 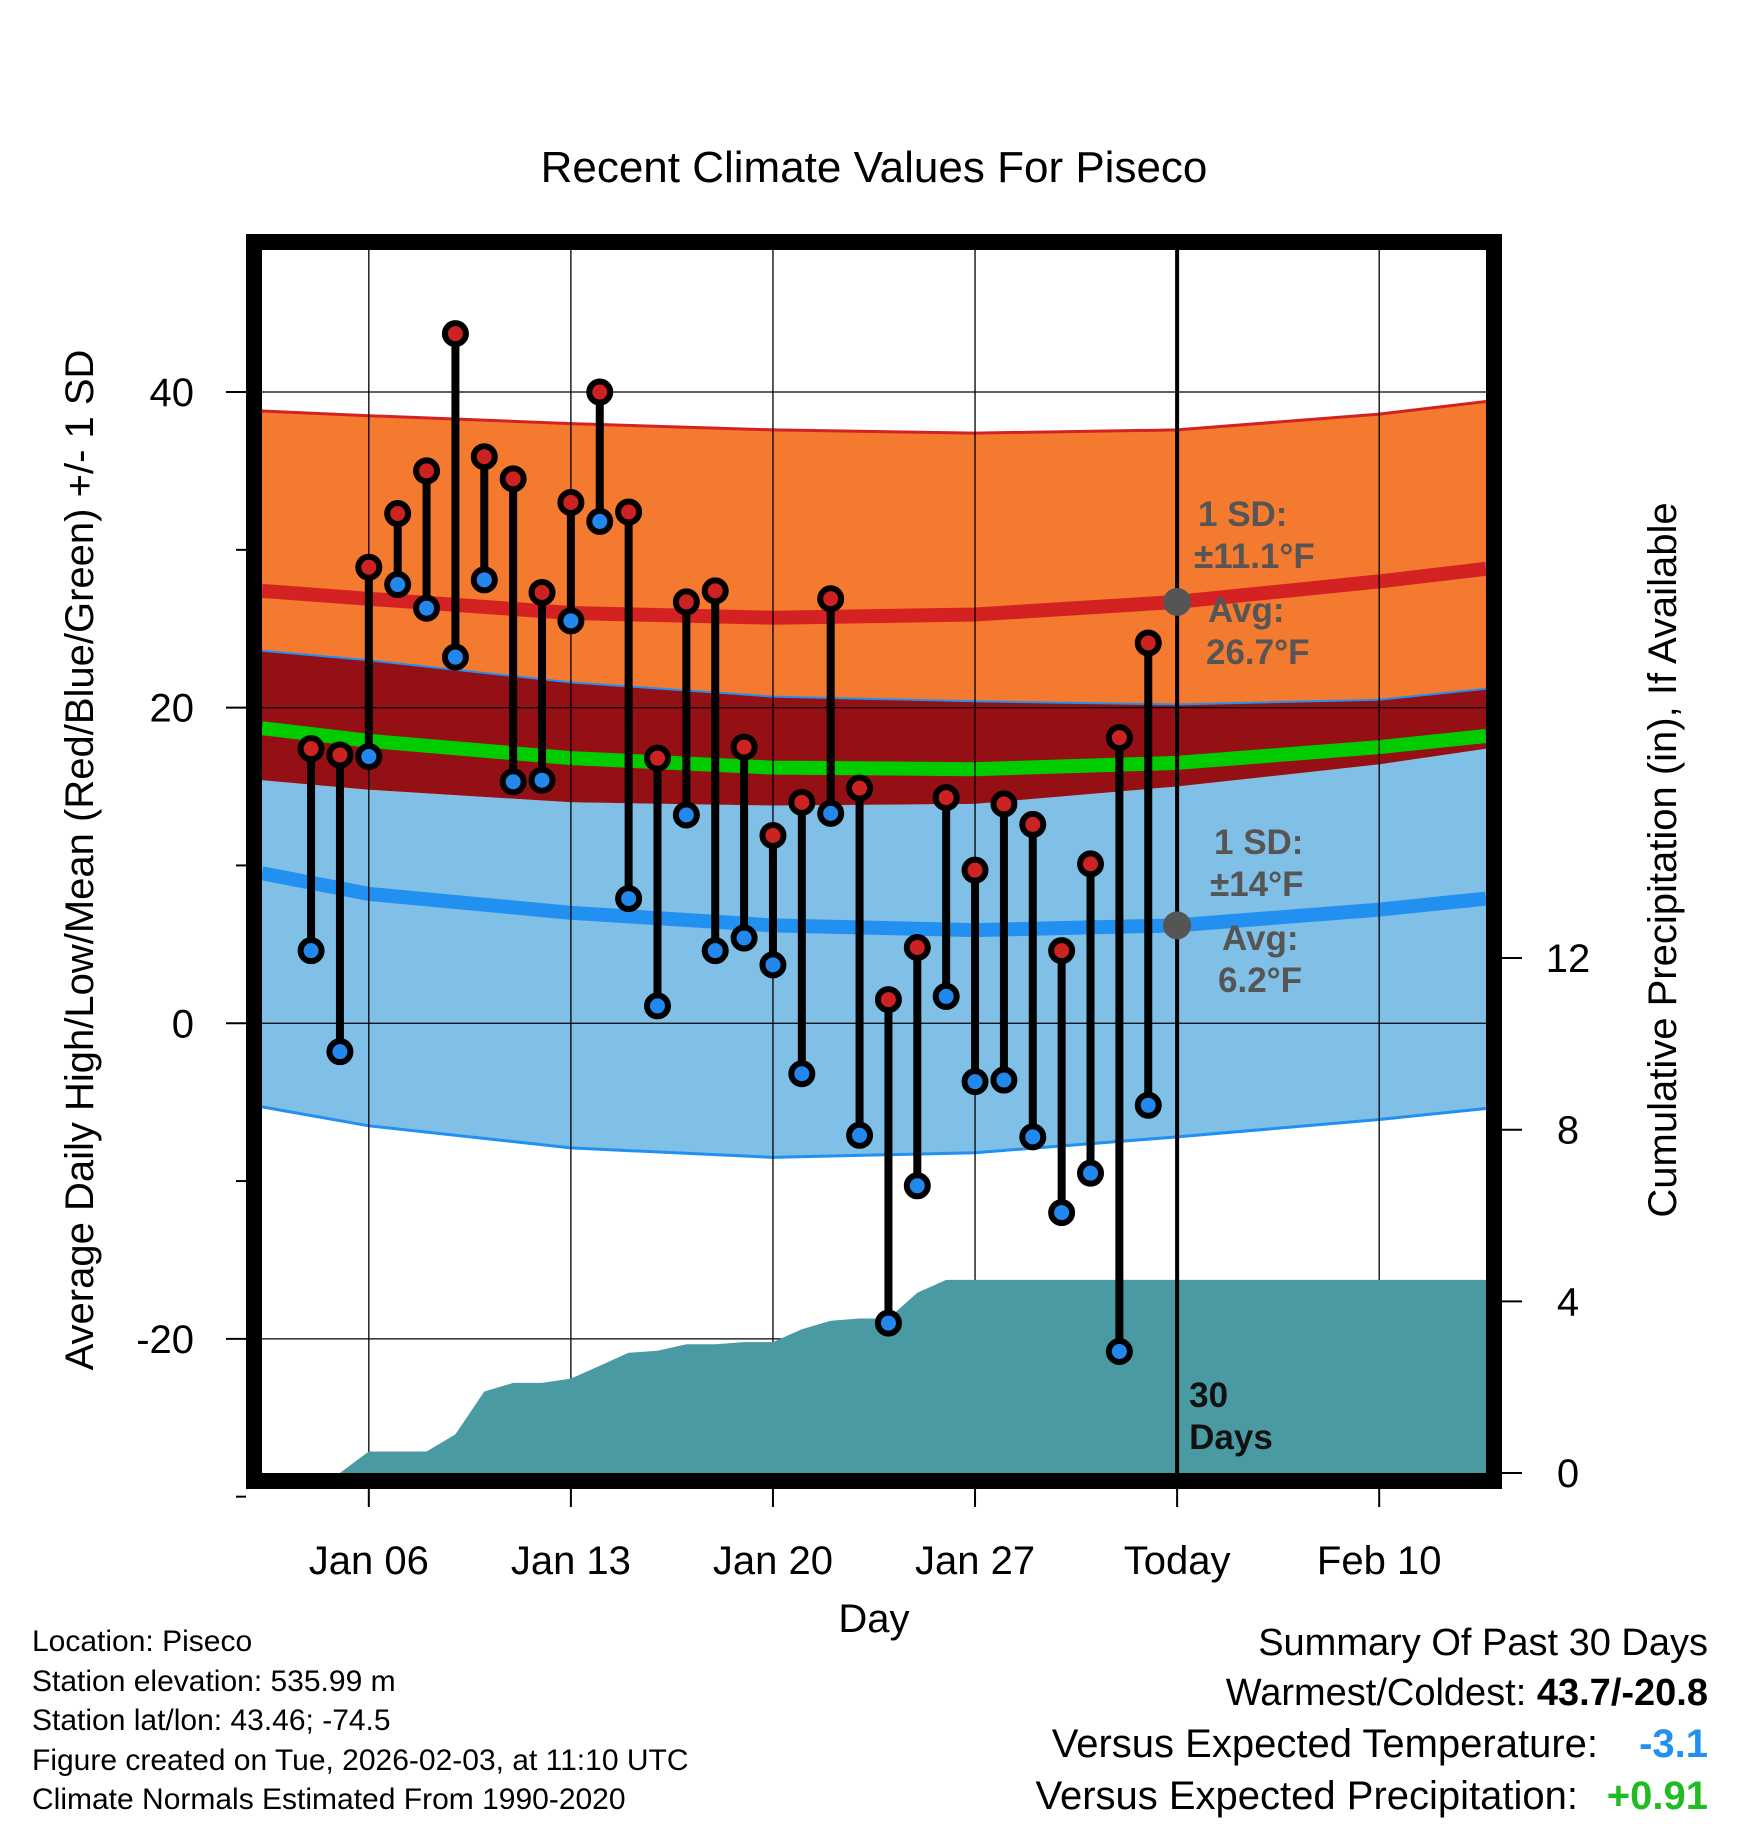 What do you see at coordinates (975, 1561) in the screenshot?
I see `x-tick-label: Jan 27` at bounding box center [975, 1561].